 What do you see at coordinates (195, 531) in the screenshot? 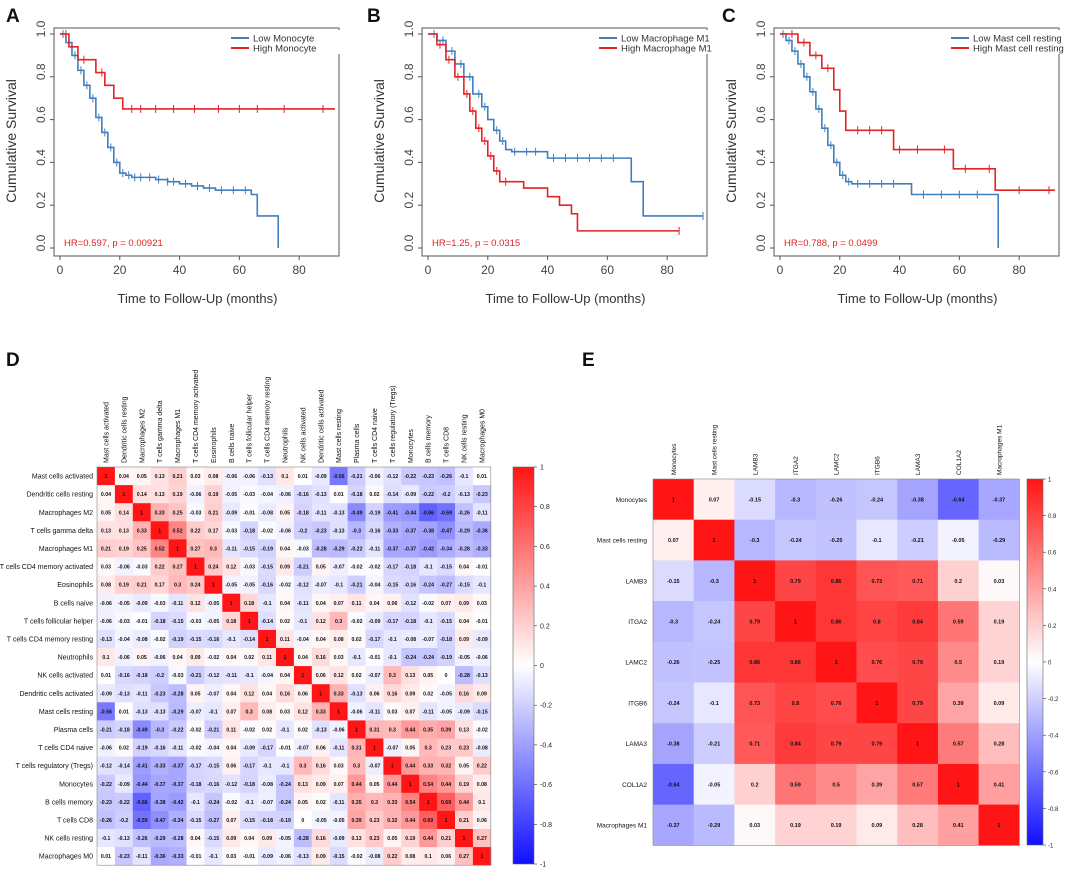
I see `cell-value: 0.22` at bounding box center [195, 531].